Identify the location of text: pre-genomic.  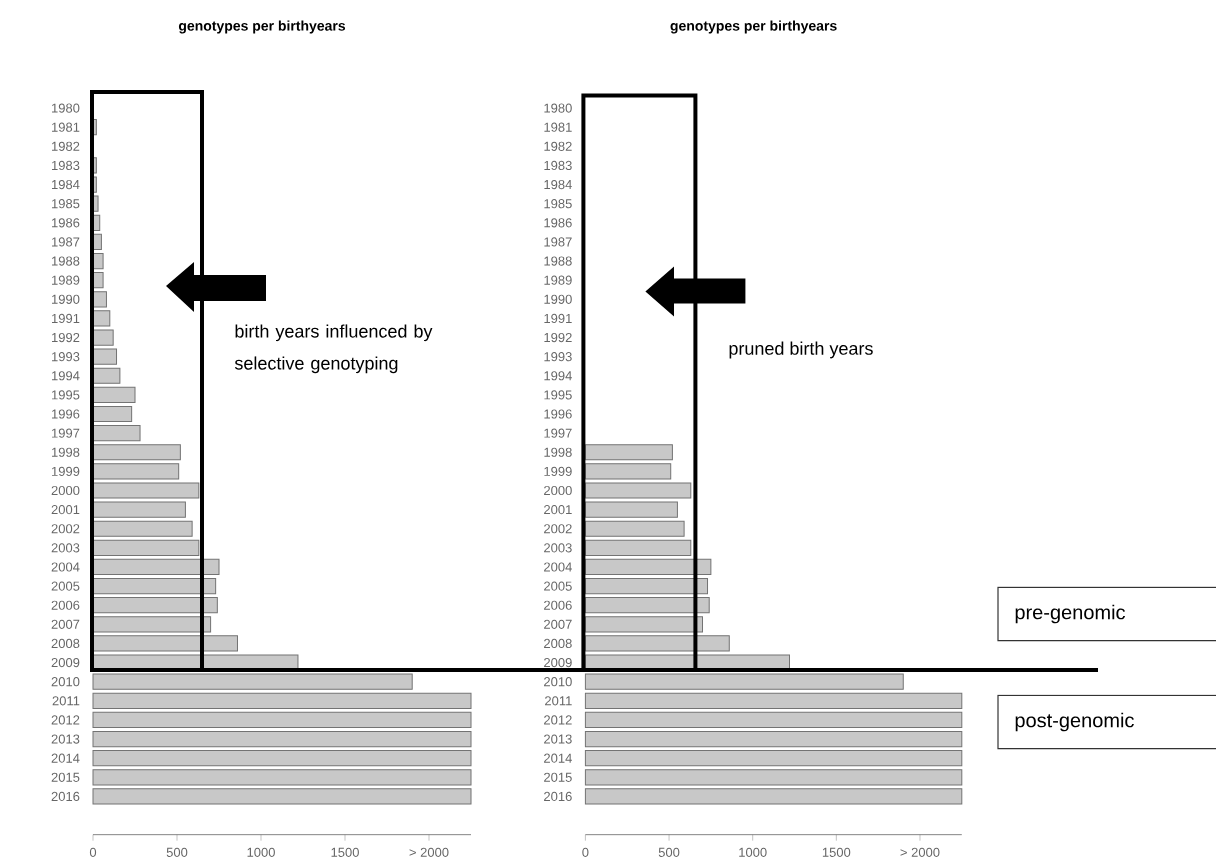
(1070, 614).